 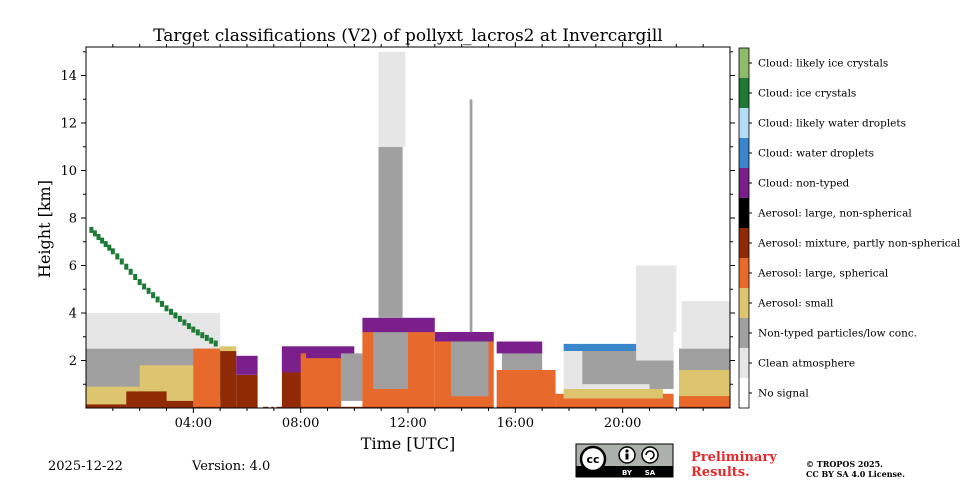 I want to click on data-gaps, so click(x=468, y=370).